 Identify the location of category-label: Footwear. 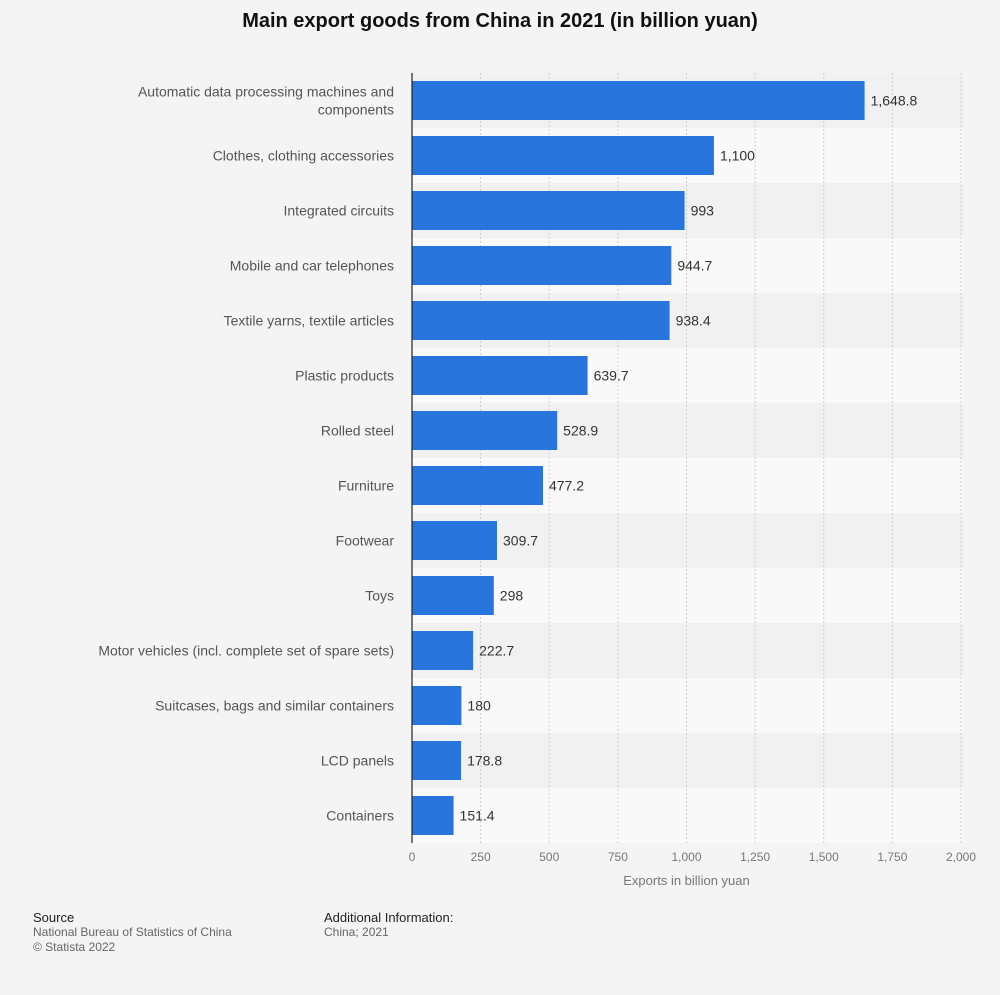
(365, 541).